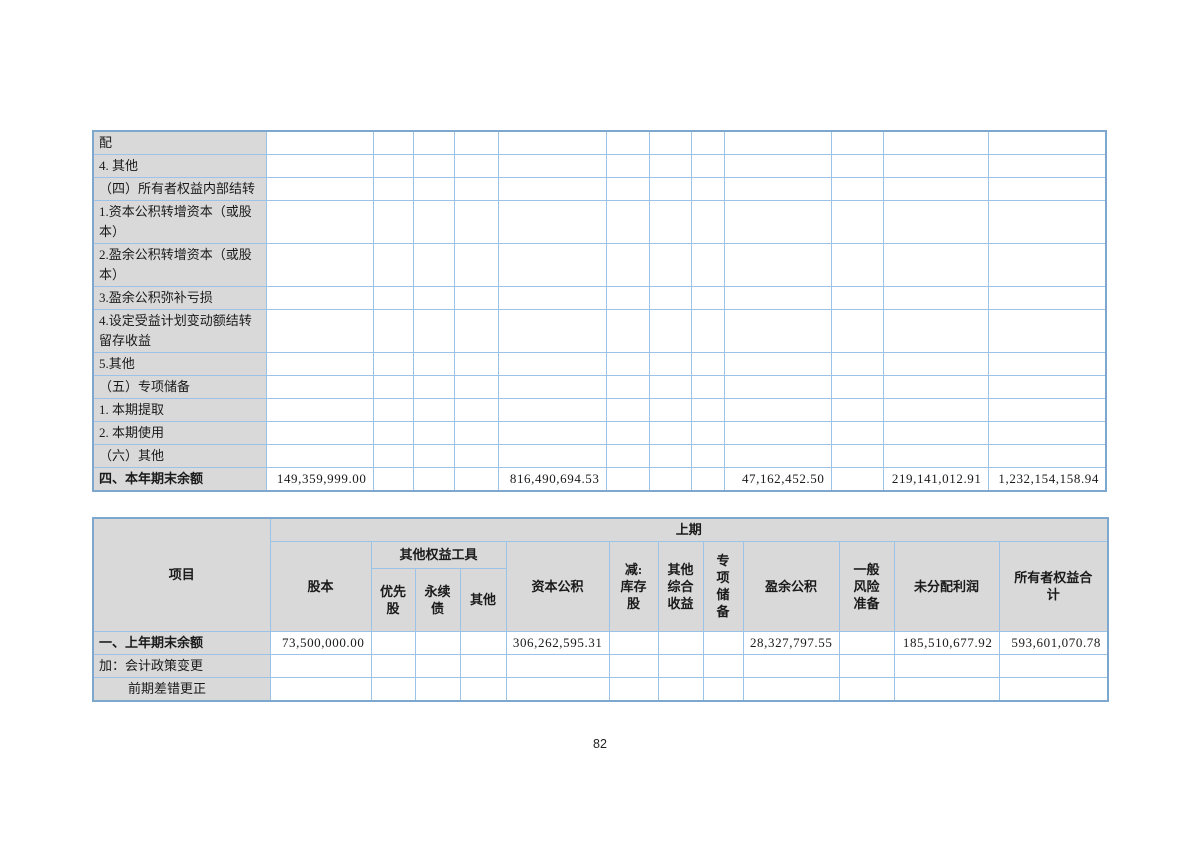 The image size is (1200, 848). Describe the element at coordinates (946, 642) in the screenshot. I see `table-cell: 185,510,677.92` at that location.